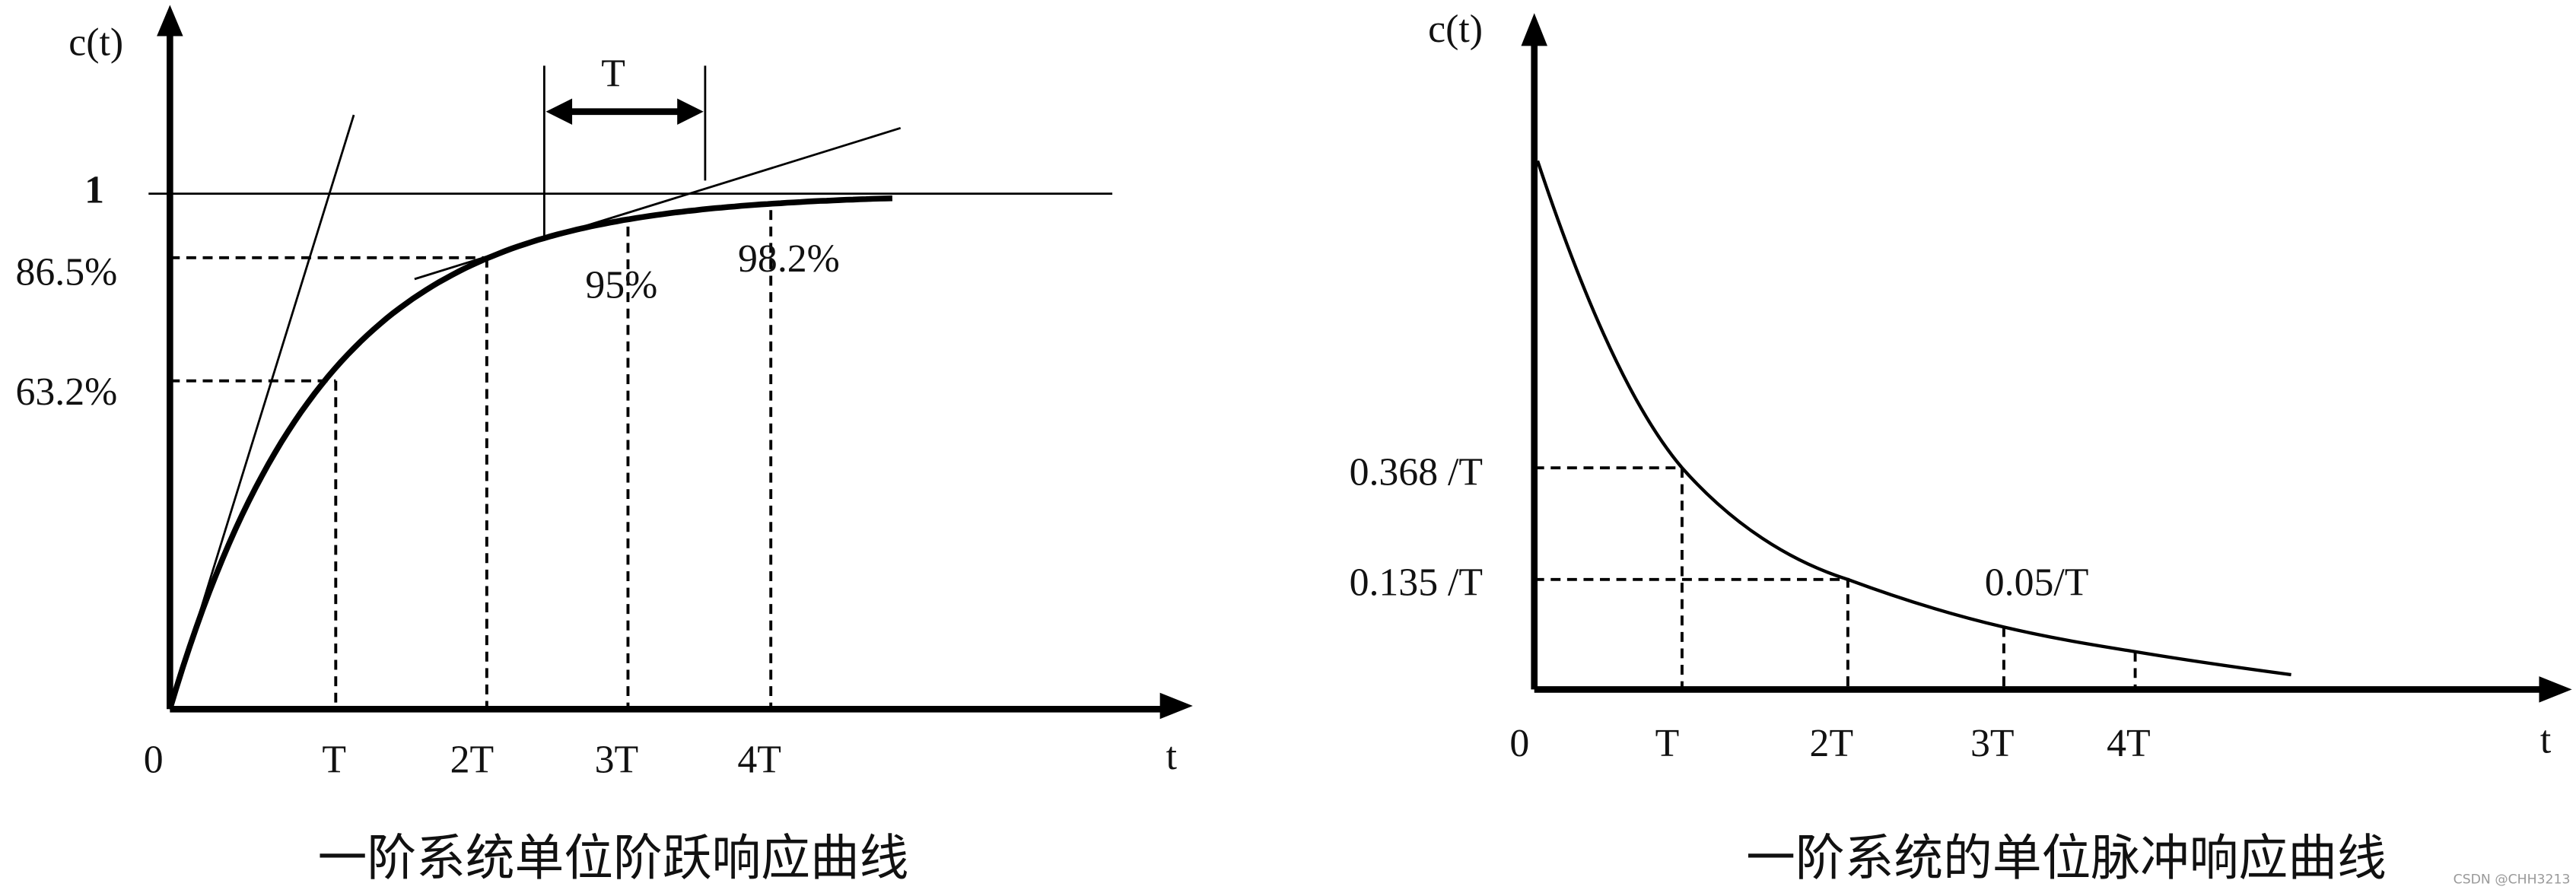 Image resolution: width=2576 pixels, height=893 pixels. I want to click on label: 98.2%, so click(789, 259).